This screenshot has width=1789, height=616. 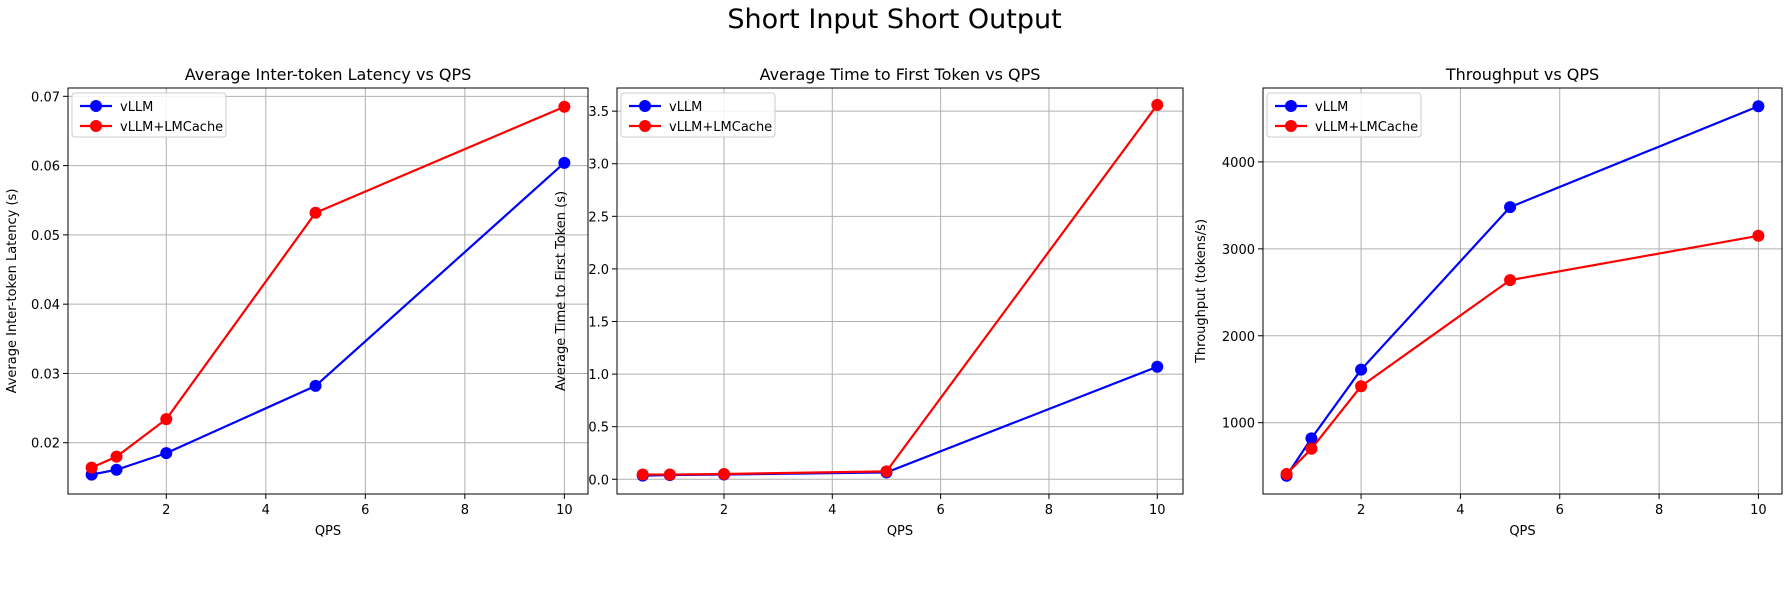 What do you see at coordinates (598, 375) in the screenshot?
I see `y-tick-label: 1.0` at bounding box center [598, 375].